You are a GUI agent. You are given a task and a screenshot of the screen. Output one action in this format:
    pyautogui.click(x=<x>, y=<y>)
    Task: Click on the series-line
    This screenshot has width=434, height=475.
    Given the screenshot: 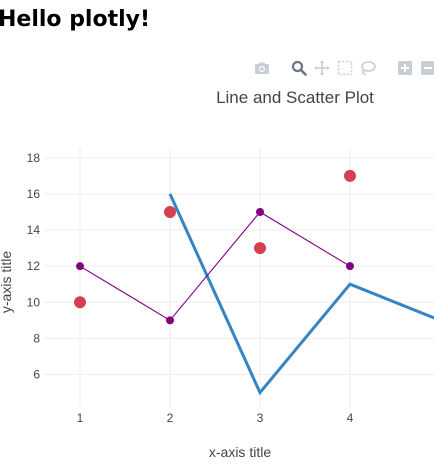 What is the action you would take?
    pyautogui.click(x=215, y=266)
    